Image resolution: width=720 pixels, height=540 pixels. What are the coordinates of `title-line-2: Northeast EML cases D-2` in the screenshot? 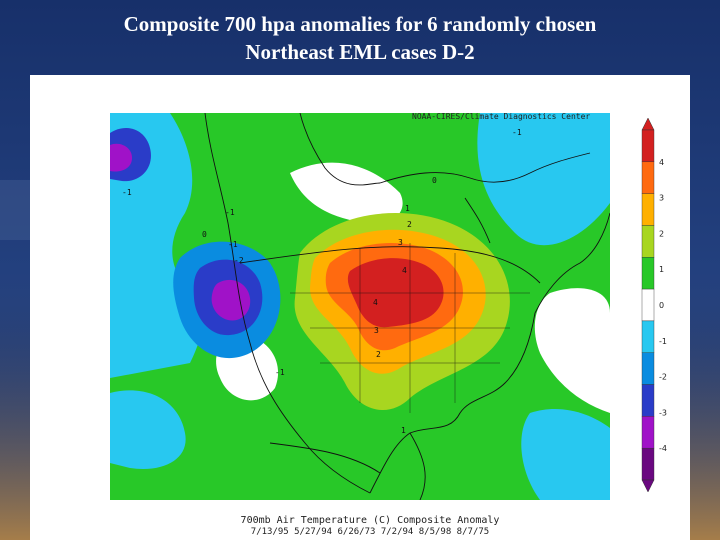 It's located at (360, 52).